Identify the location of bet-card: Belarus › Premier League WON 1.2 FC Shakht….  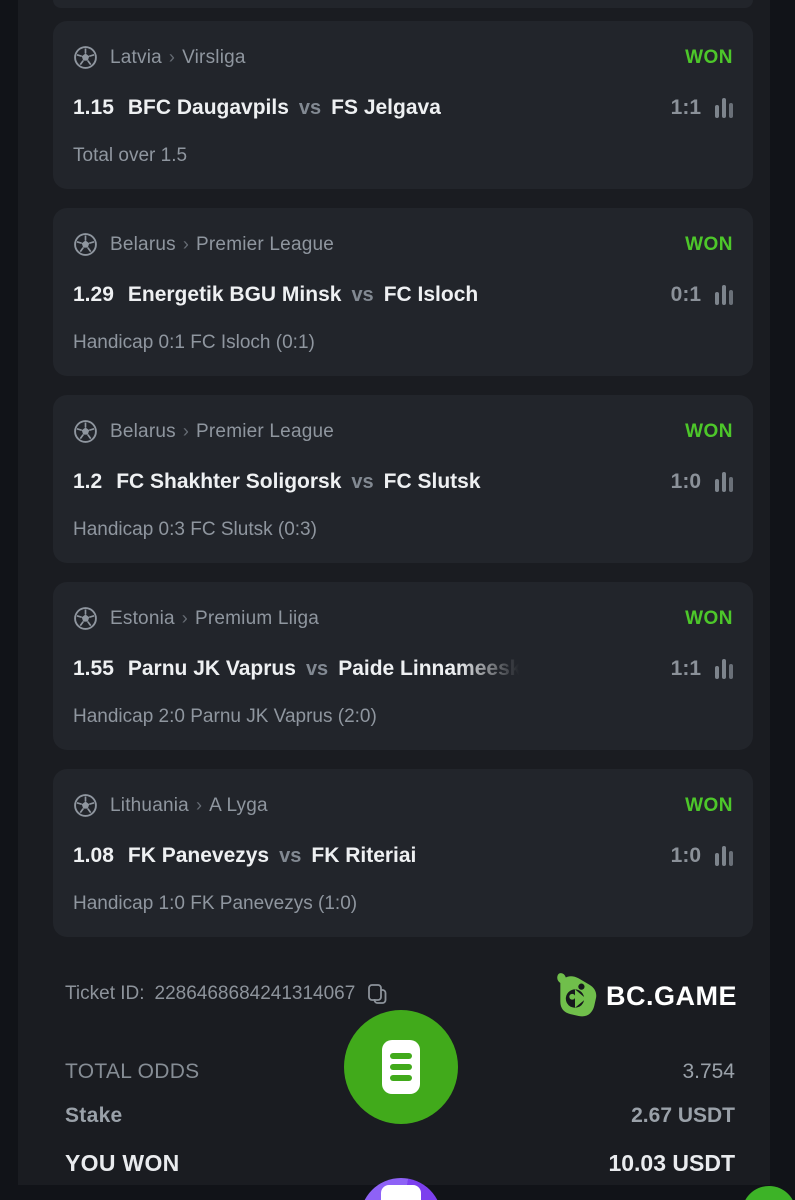
(403, 479).